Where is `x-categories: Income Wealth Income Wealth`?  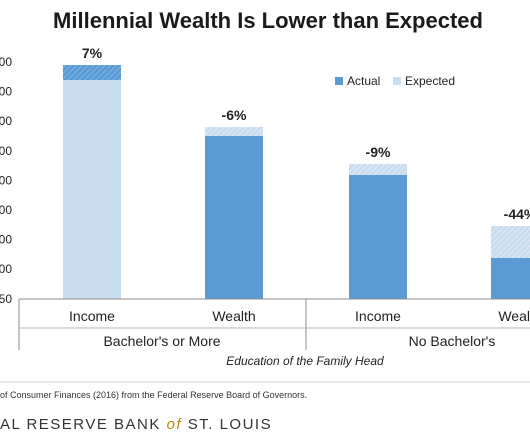 x-categories: Income Wealth Income Wealth is located at coordinates (299, 316).